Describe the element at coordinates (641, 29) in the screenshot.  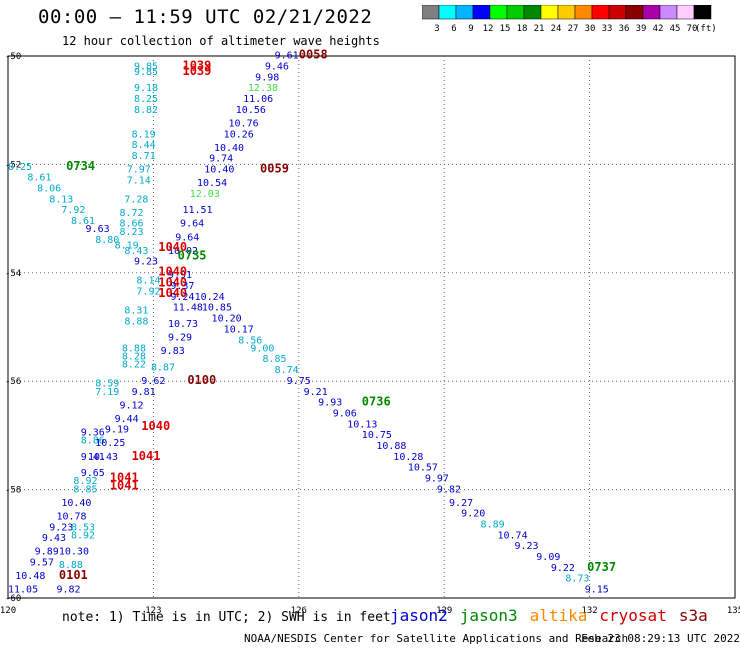
I see `colorbar-label: 39` at that location.